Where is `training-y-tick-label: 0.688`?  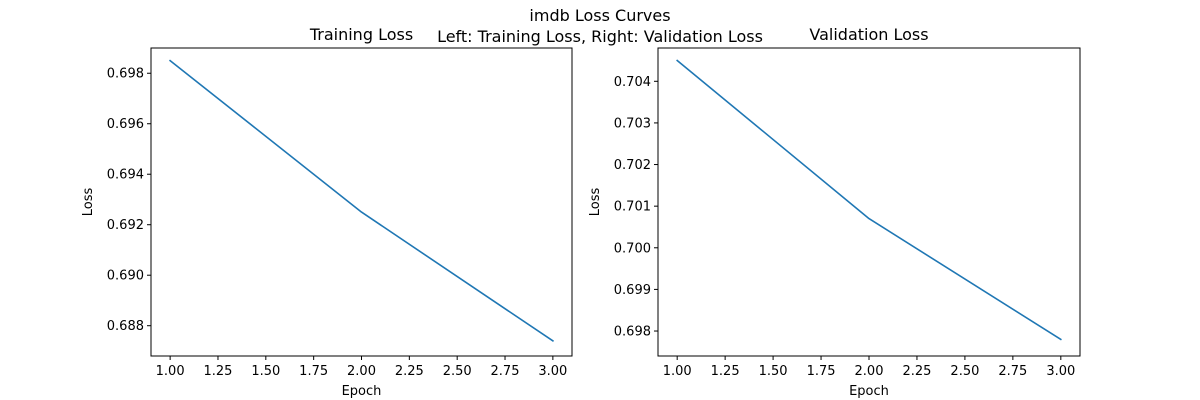
training-y-tick-label: 0.688 is located at coordinates (125, 326).